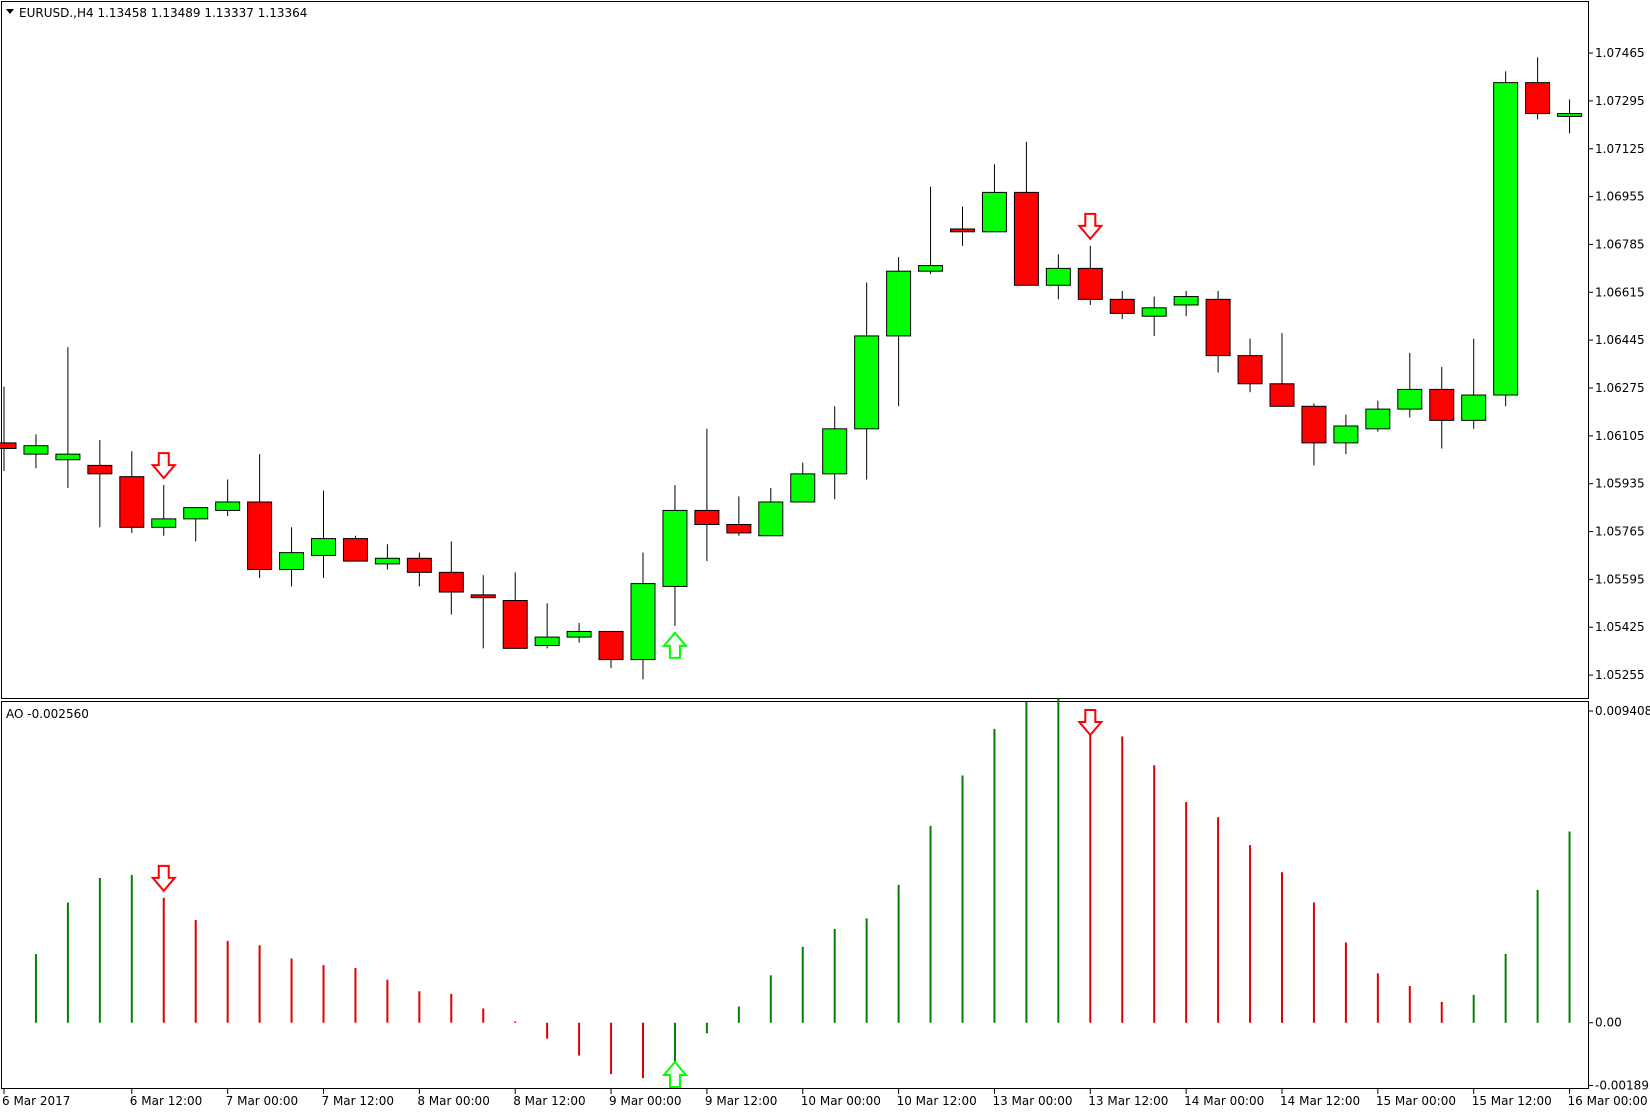 Image resolution: width=1650 pixels, height=1113 pixels. What do you see at coordinates (1620, 675) in the screenshot?
I see `price-tick-label: 1.05255` at bounding box center [1620, 675].